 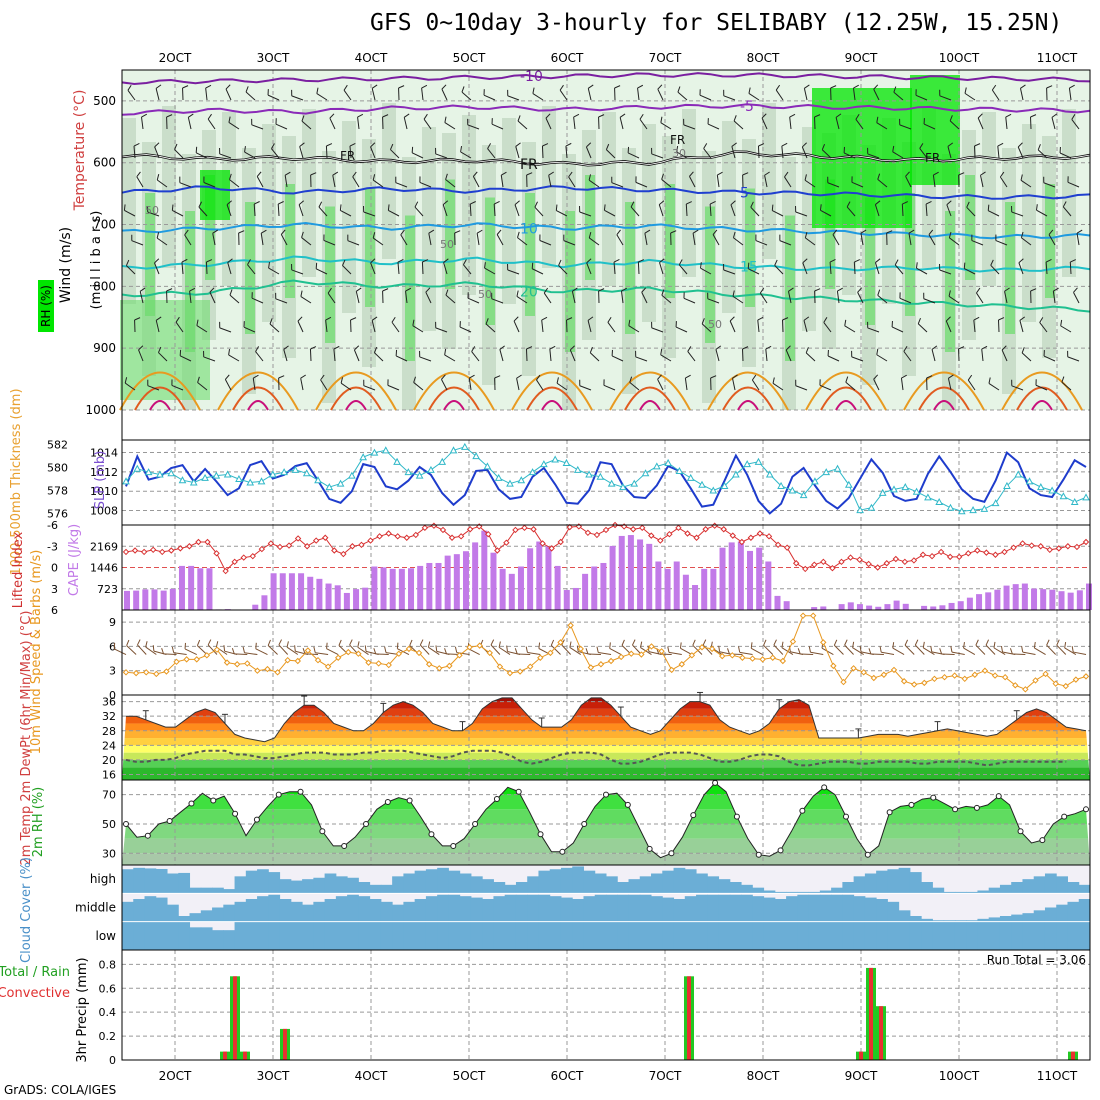 What do you see at coordinates (225, 1055) in the screenshot?
I see `precip-conv-bar` at bounding box center [225, 1055].